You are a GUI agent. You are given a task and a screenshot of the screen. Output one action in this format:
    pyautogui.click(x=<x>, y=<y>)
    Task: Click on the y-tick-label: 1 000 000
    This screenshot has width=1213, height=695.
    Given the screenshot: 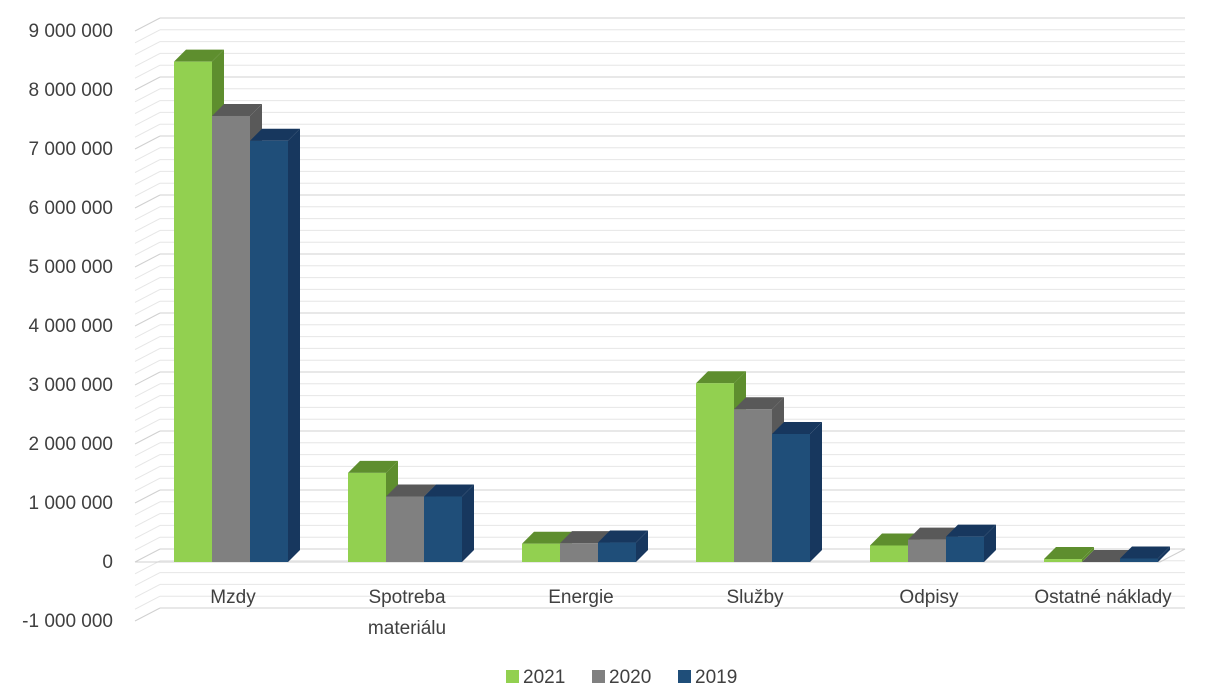 What is the action you would take?
    pyautogui.click(x=70, y=503)
    